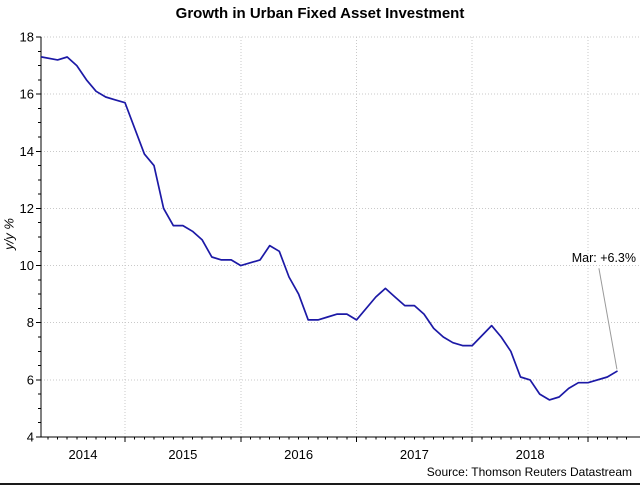 The height and width of the screenshot is (497, 640). What do you see at coordinates (608, 319) in the screenshot?
I see `annotation-leader-line` at bounding box center [608, 319].